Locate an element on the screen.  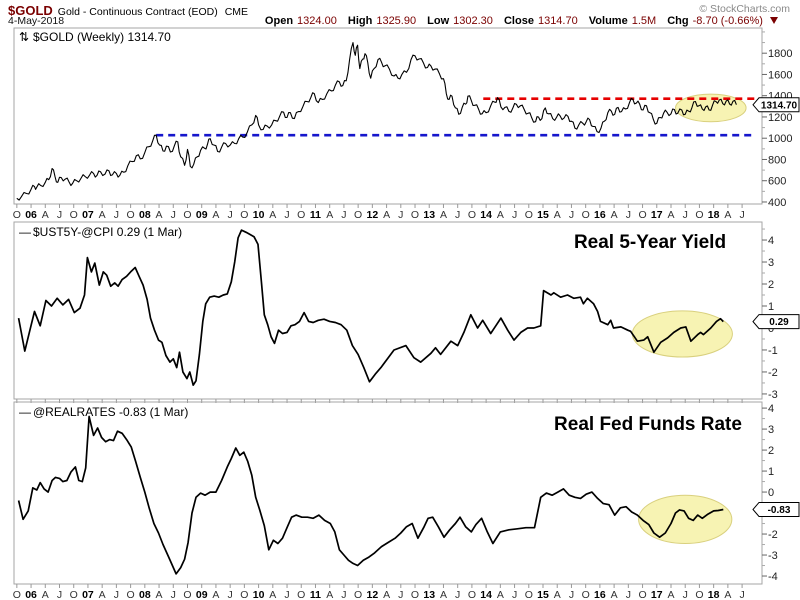
chg-value: -8.70 (-0.66%) is located at coordinates (727, 21).